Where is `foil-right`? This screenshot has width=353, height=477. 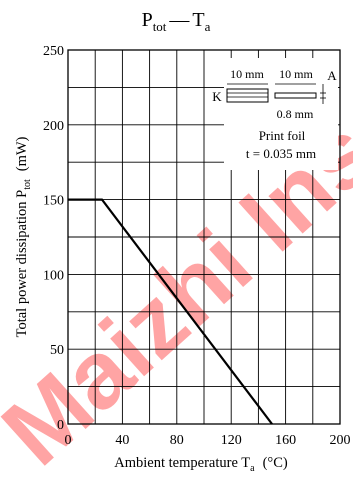
foil-right is located at coordinates (295, 95).